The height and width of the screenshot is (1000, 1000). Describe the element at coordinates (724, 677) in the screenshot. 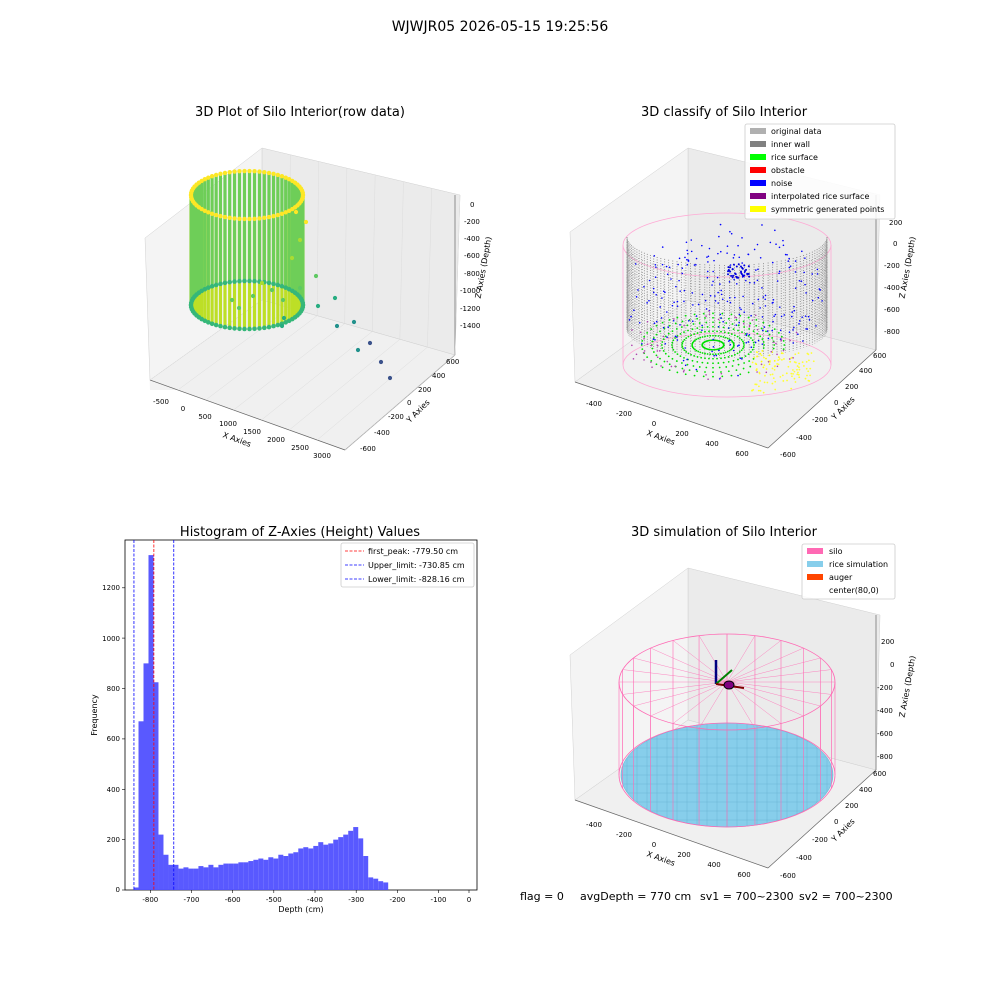

I see `sim-axis-y-arrow` at that location.